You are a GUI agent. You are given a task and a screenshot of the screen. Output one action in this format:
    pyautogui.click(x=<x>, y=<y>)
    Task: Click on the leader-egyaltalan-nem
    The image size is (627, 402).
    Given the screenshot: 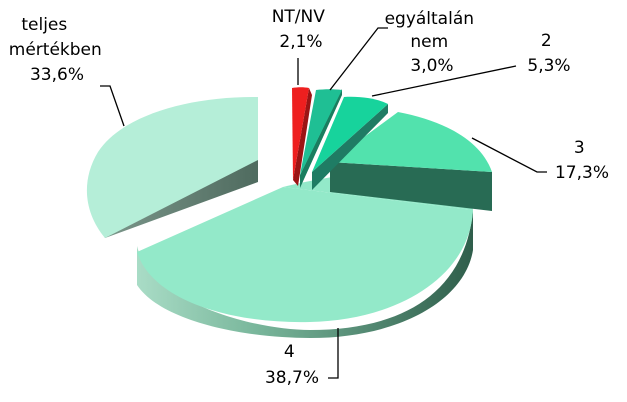 What is the action you would take?
    pyautogui.click(x=358, y=59)
    